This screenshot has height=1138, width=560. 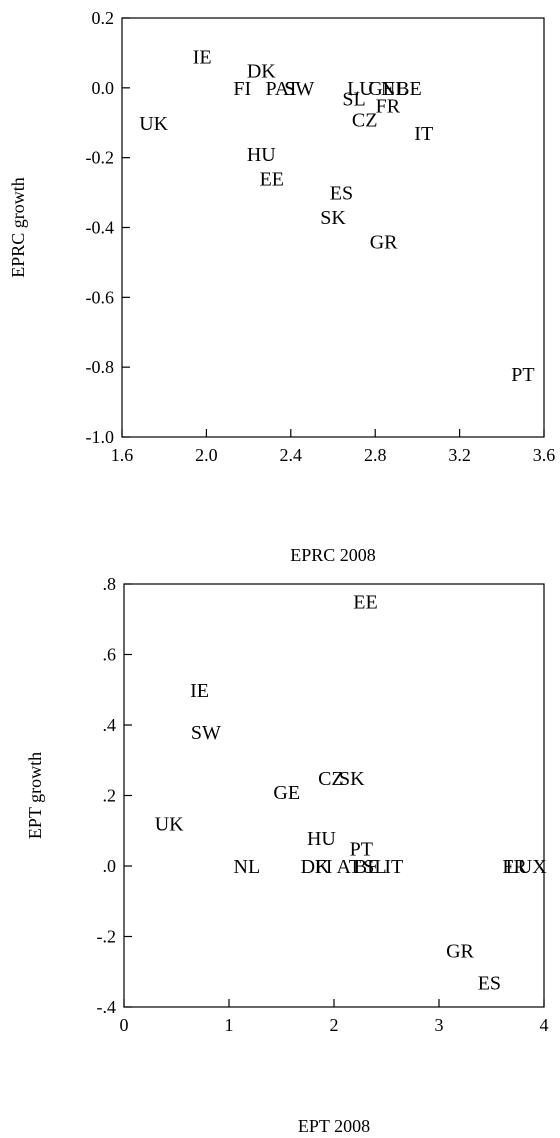 I want to click on x-axis-title: EPRC 2008, so click(x=333, y=555).